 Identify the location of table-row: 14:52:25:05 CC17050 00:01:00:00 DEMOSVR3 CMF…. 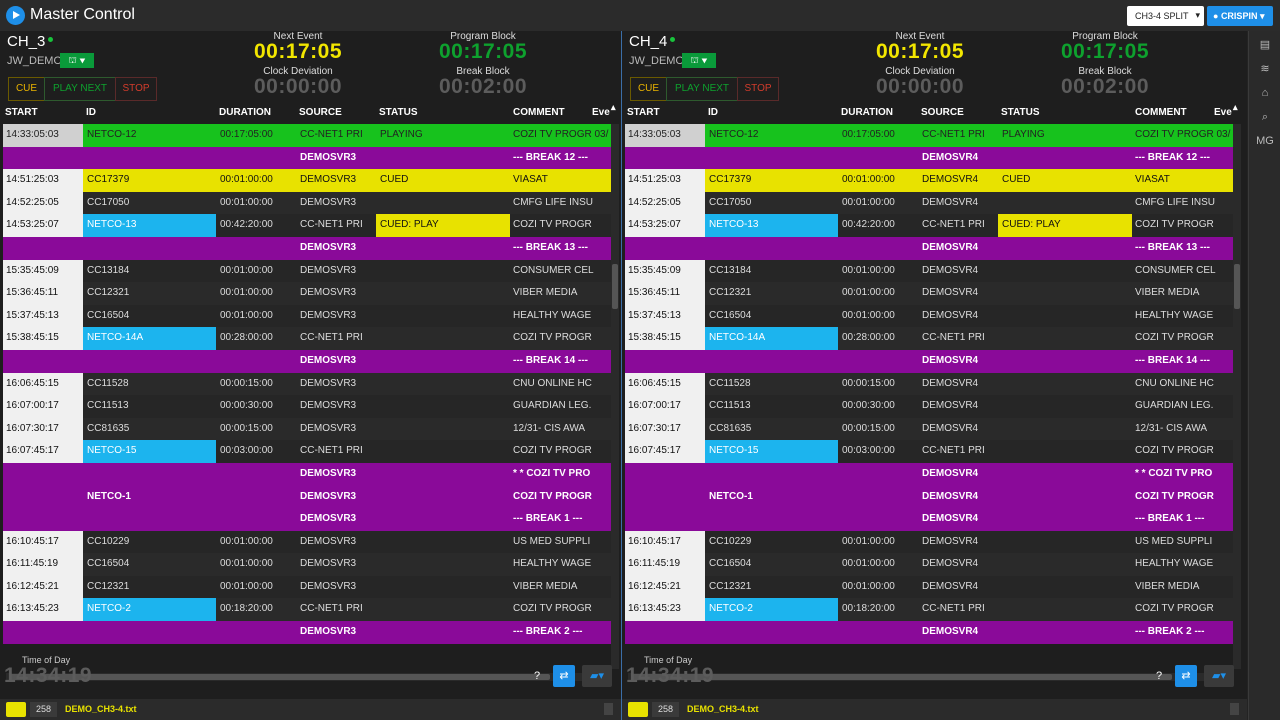
(307, 203).